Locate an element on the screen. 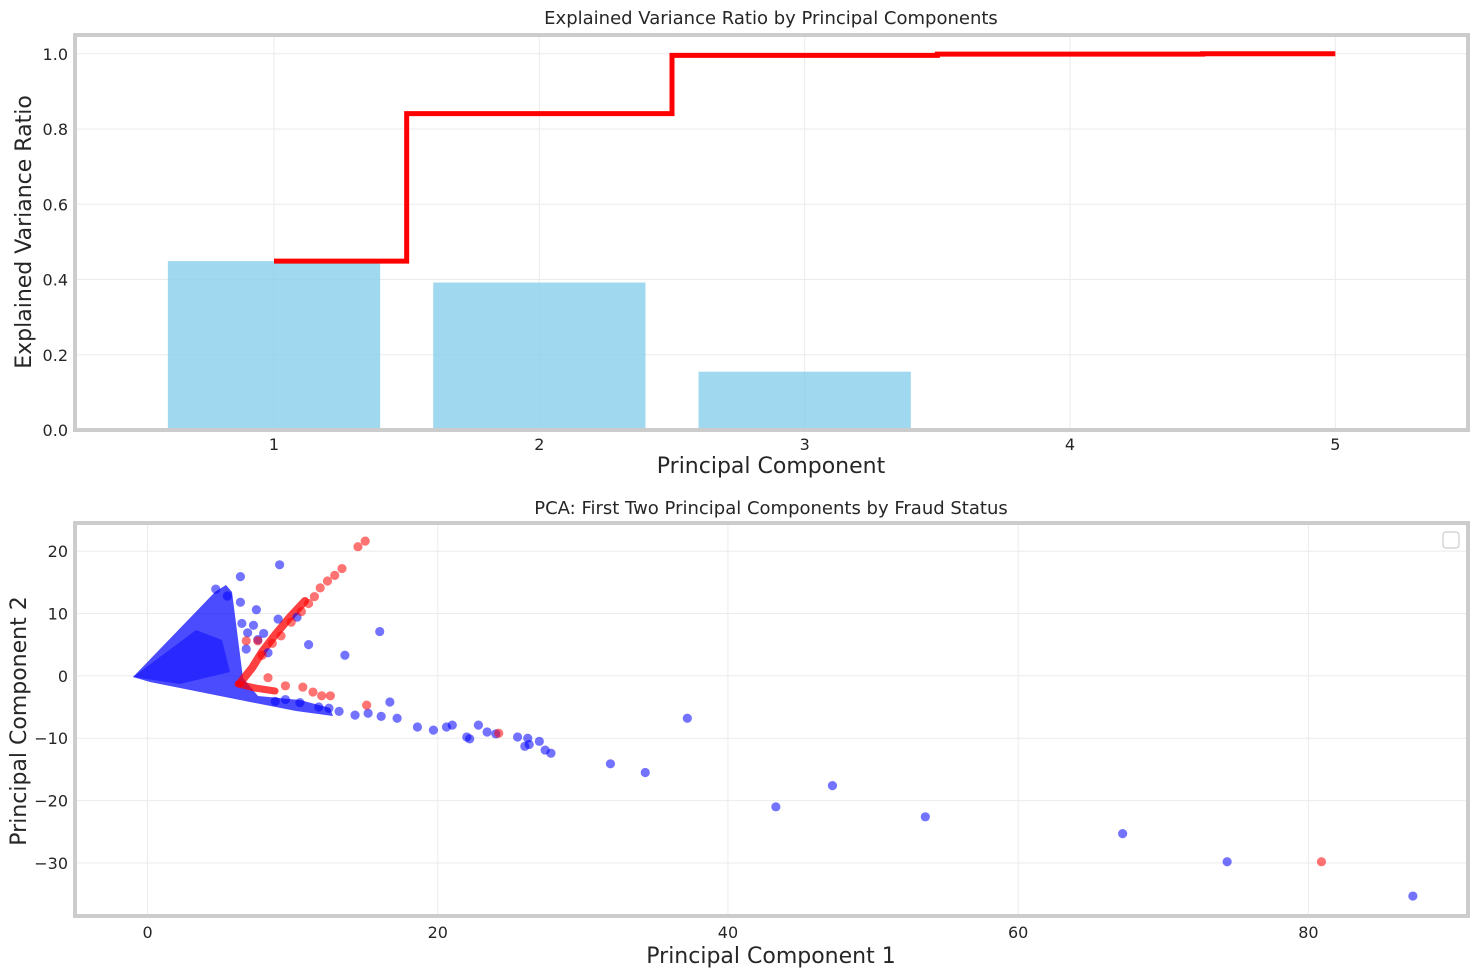  y-tick-label: −10 is located at coordinates (51, 738).